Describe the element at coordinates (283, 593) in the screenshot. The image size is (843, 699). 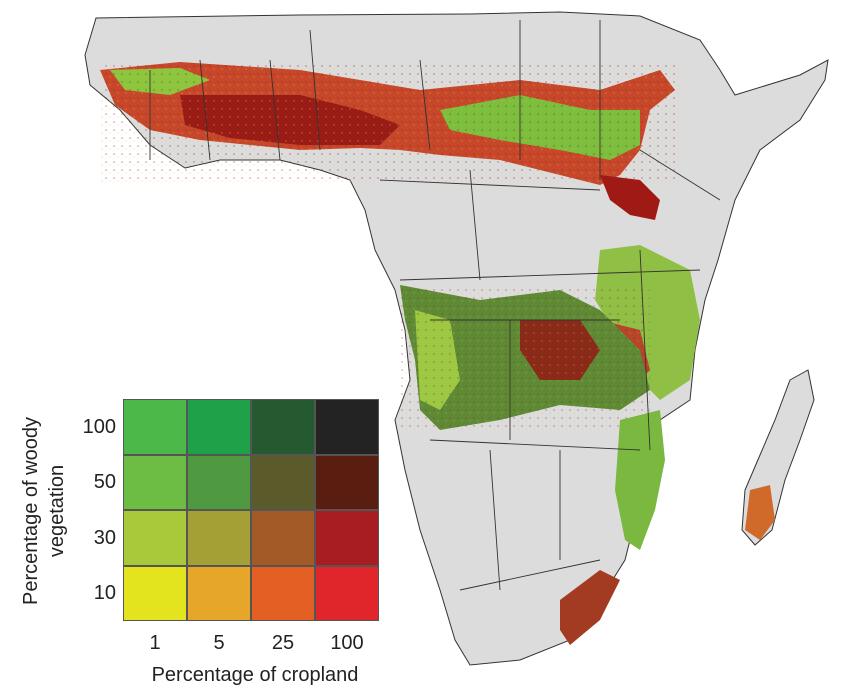
I see `legend-cell-r3-c2` at that location.